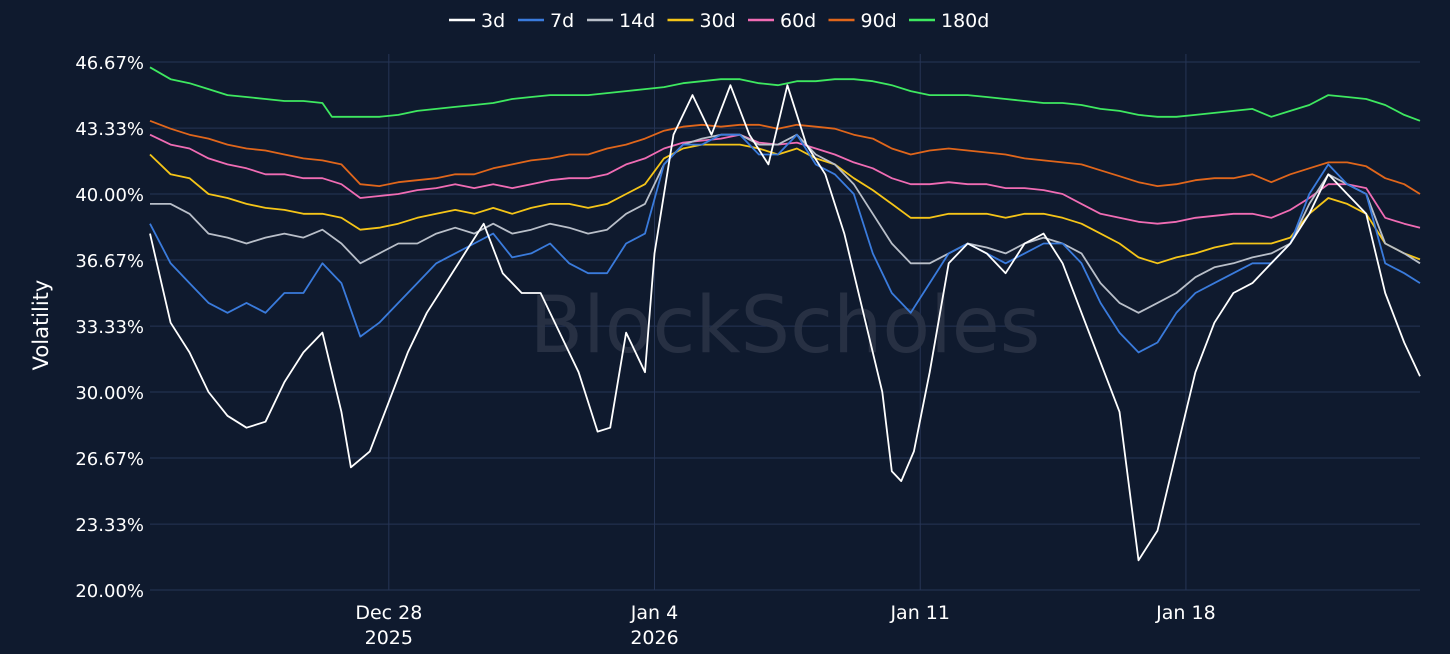 This screenshot has width=1450, height=654. Describe the element at coordinates (919, 613) in the screenshot. I see `x-tick-label: Jan 11` at that location.